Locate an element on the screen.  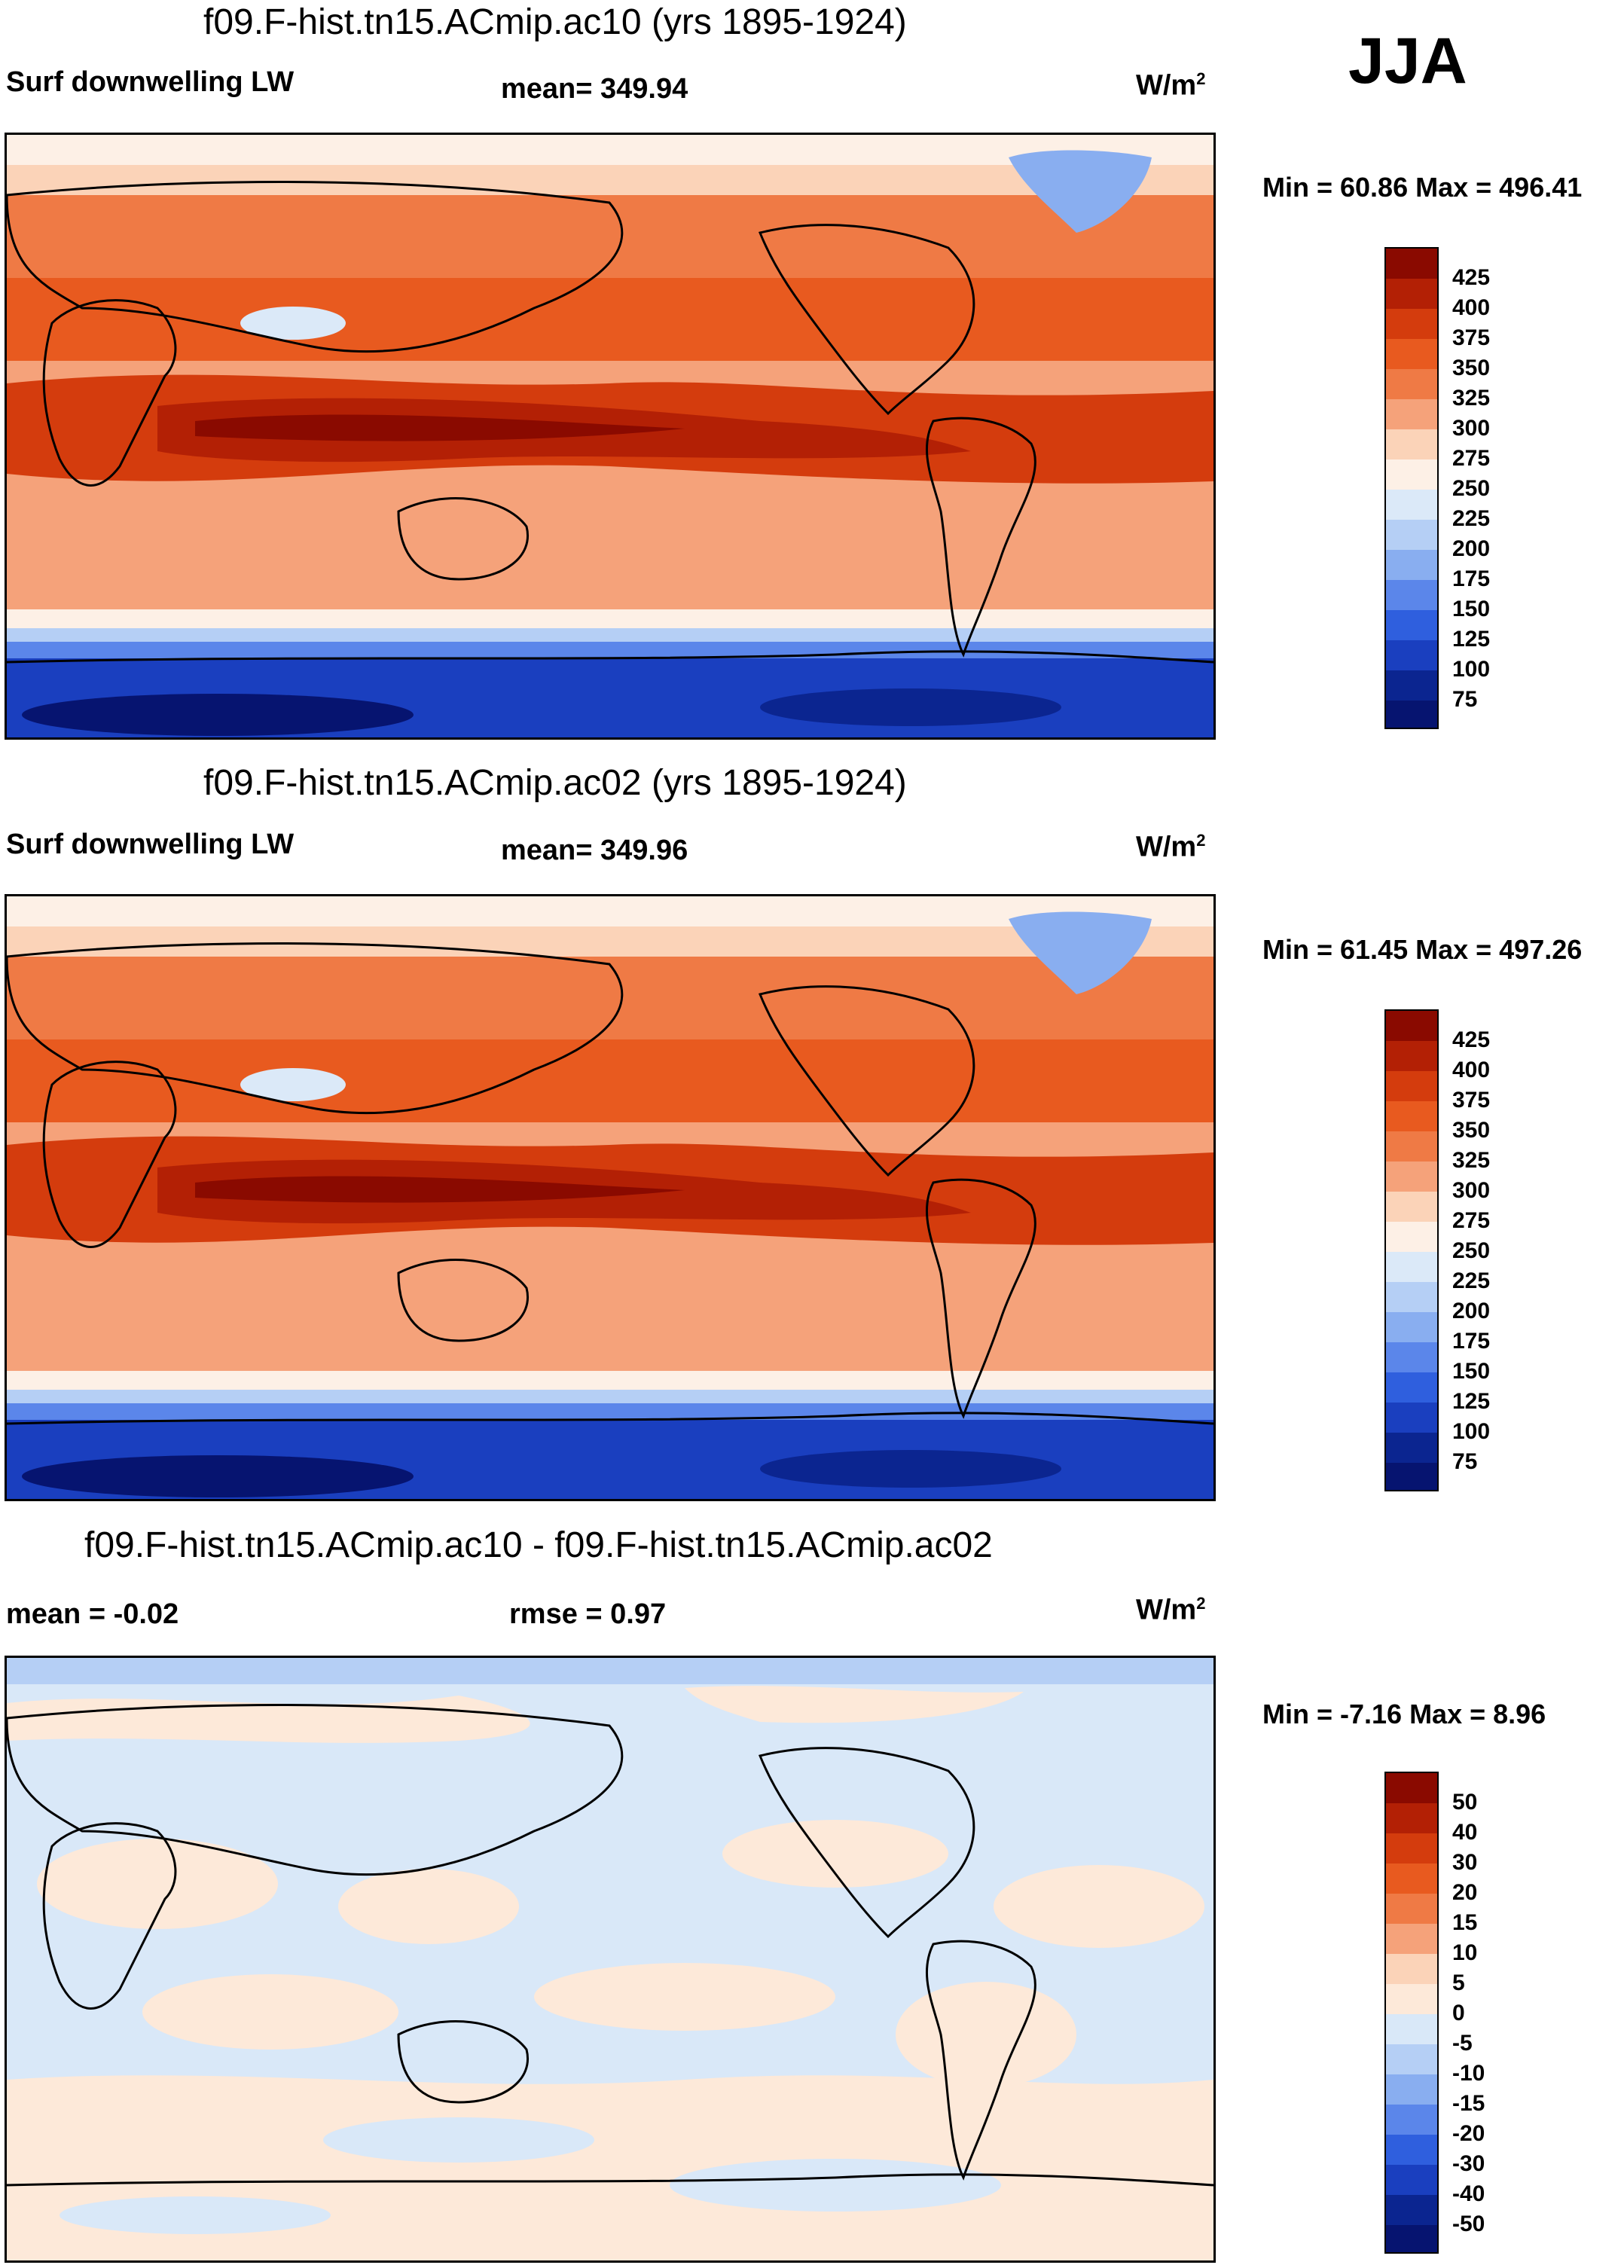
panel1-colorbar is located at coordinates (1411, 488).